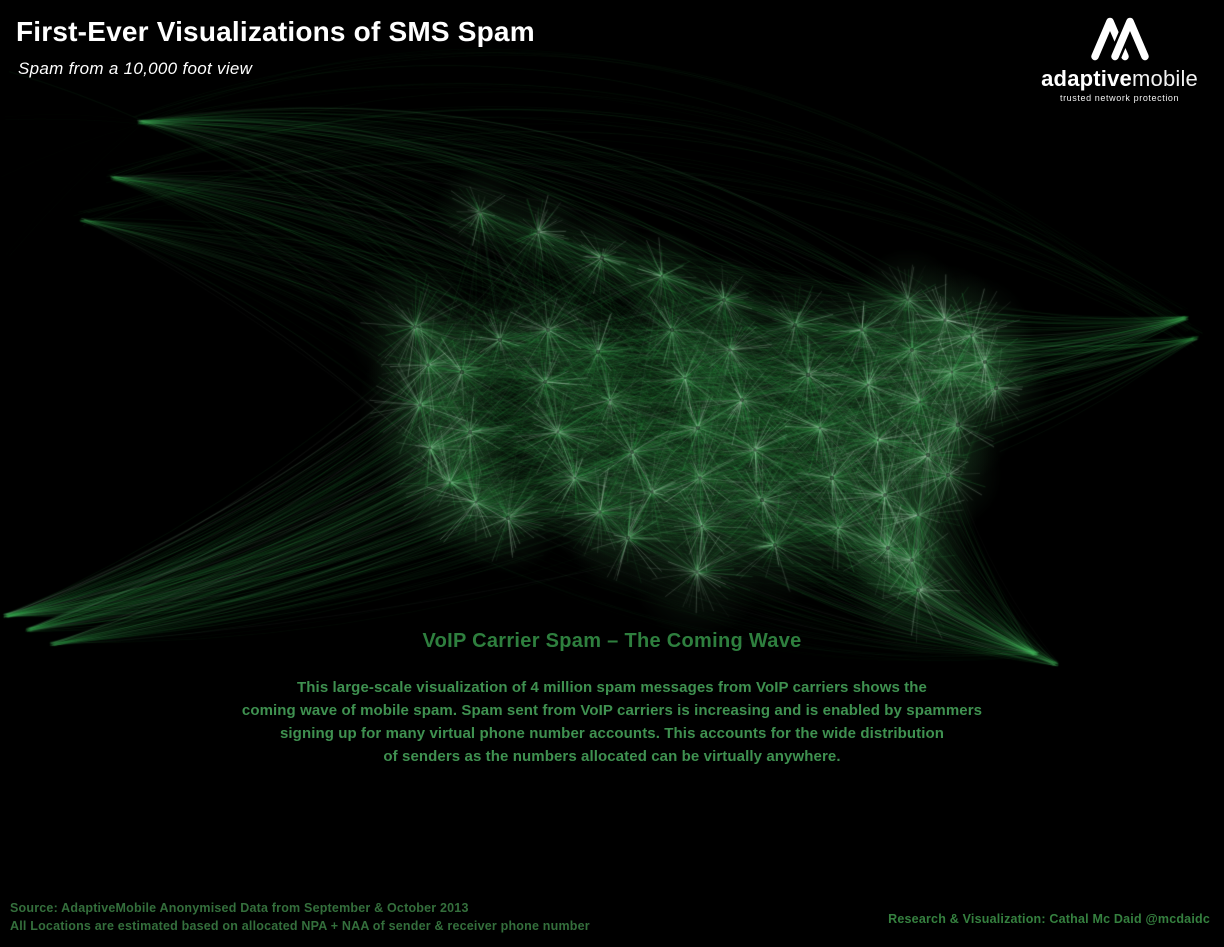 Image resolution: width=1224 pixels, height=947 pixels. Describe the element at coordinates (1119, 98) in the screenshot. I see `logo-tagline: trusted network protection` at that location.